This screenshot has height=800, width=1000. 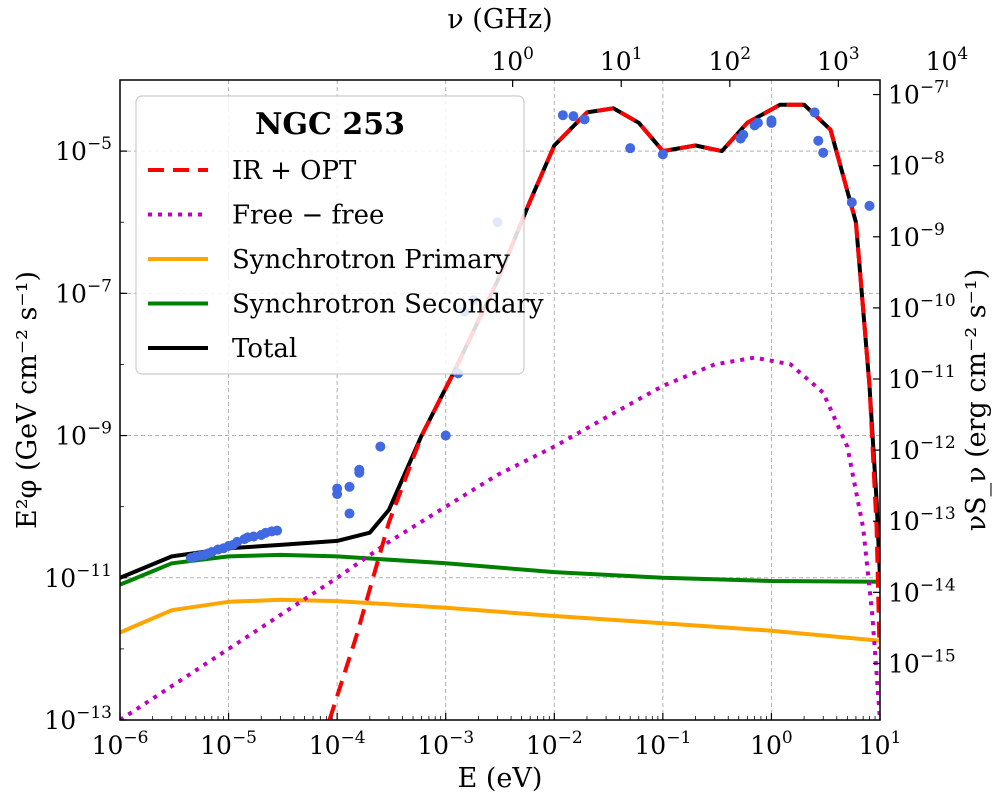 I want to click on y-tick-label: 10⁻⁷, so click(x=83, y=292).